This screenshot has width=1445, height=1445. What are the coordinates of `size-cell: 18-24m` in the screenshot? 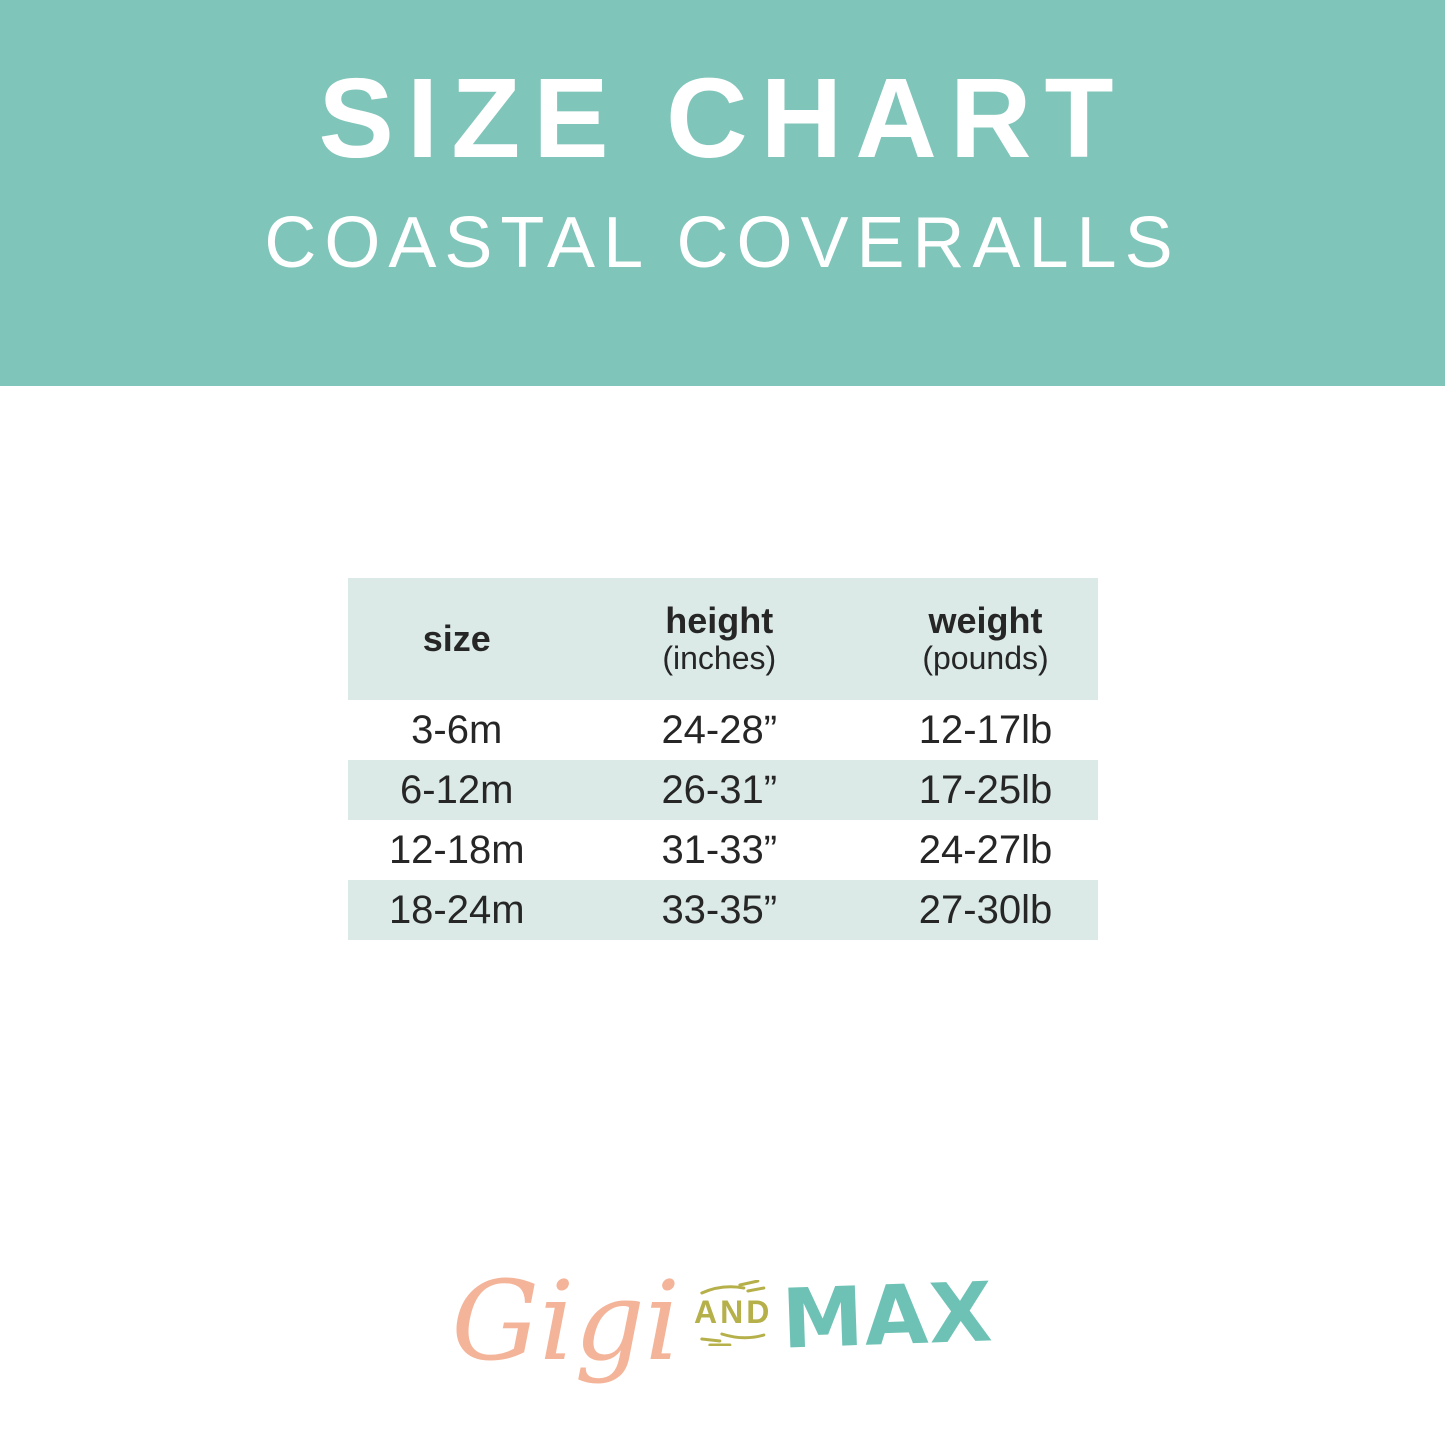 It's located at (456, 909).